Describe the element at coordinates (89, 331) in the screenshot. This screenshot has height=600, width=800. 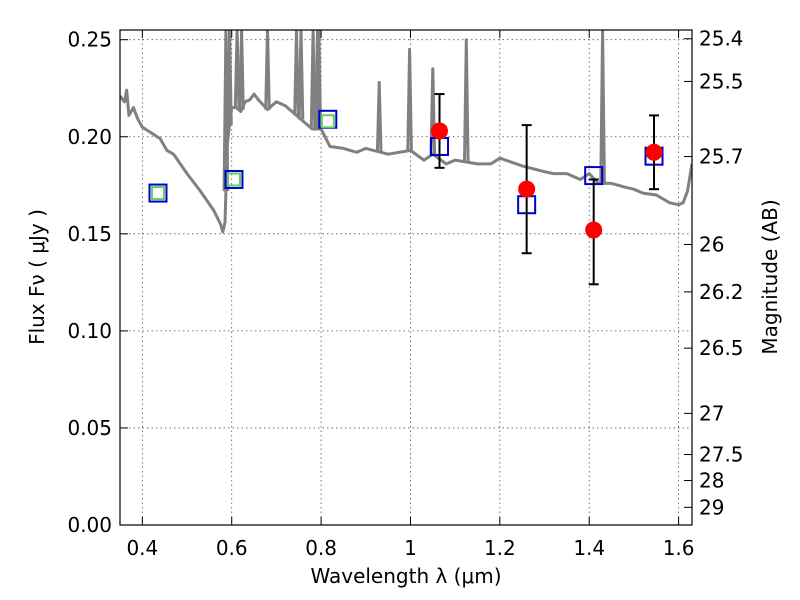
I see `y-tick-label: 0.10` at that location.